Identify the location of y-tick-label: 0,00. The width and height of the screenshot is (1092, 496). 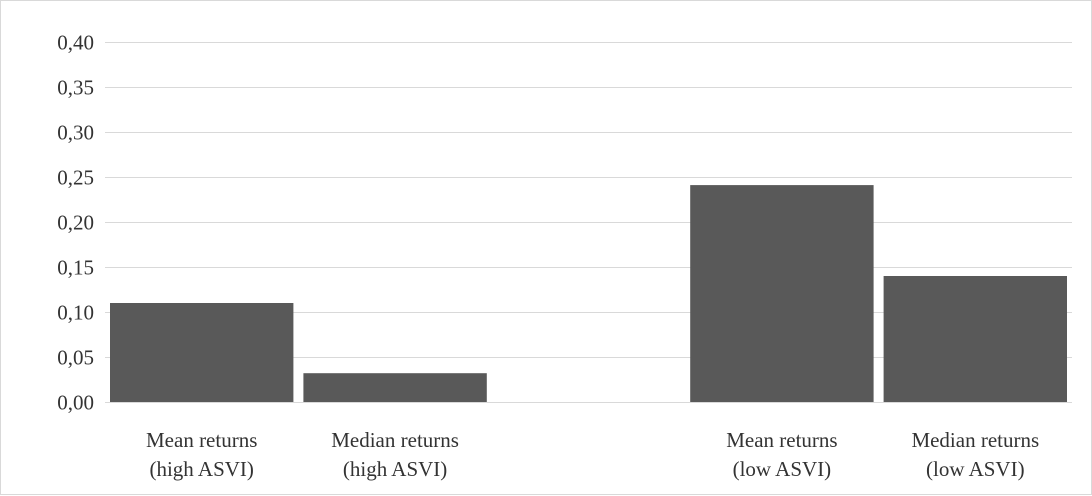
(75, 403).